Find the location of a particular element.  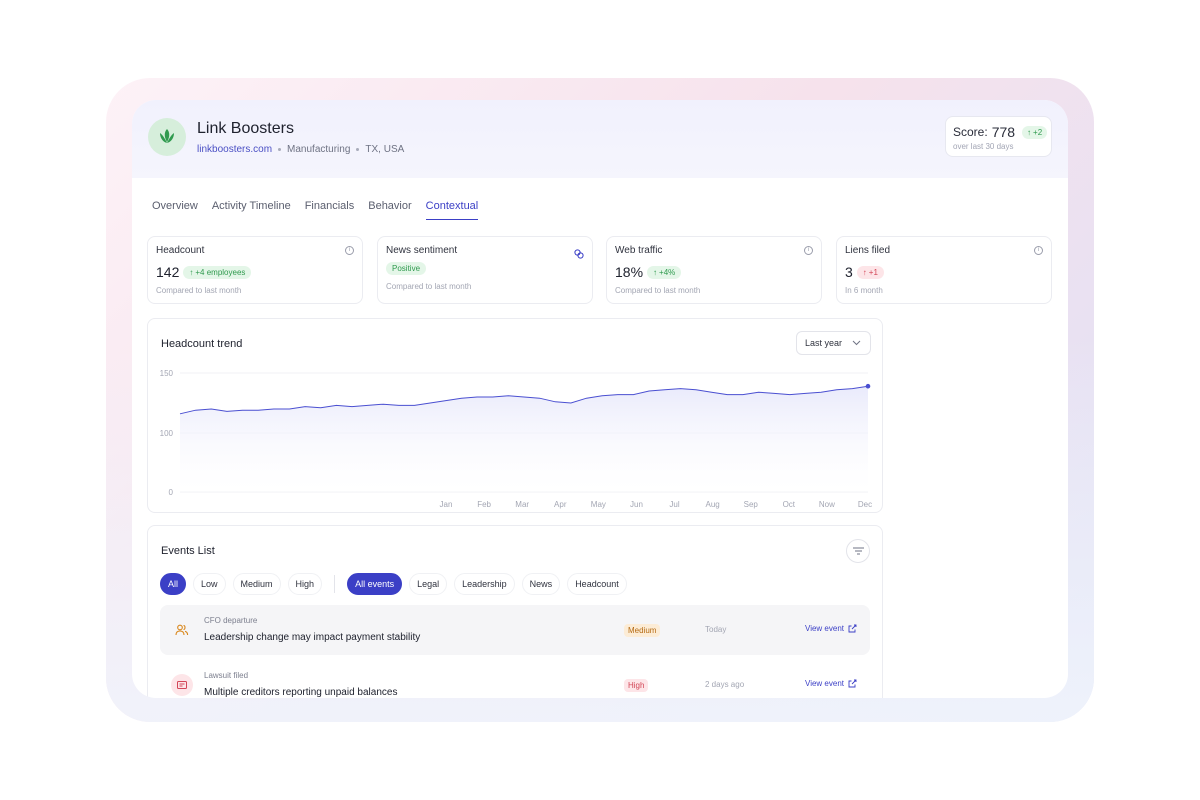

document-icon is located at coordinates (182, 685).